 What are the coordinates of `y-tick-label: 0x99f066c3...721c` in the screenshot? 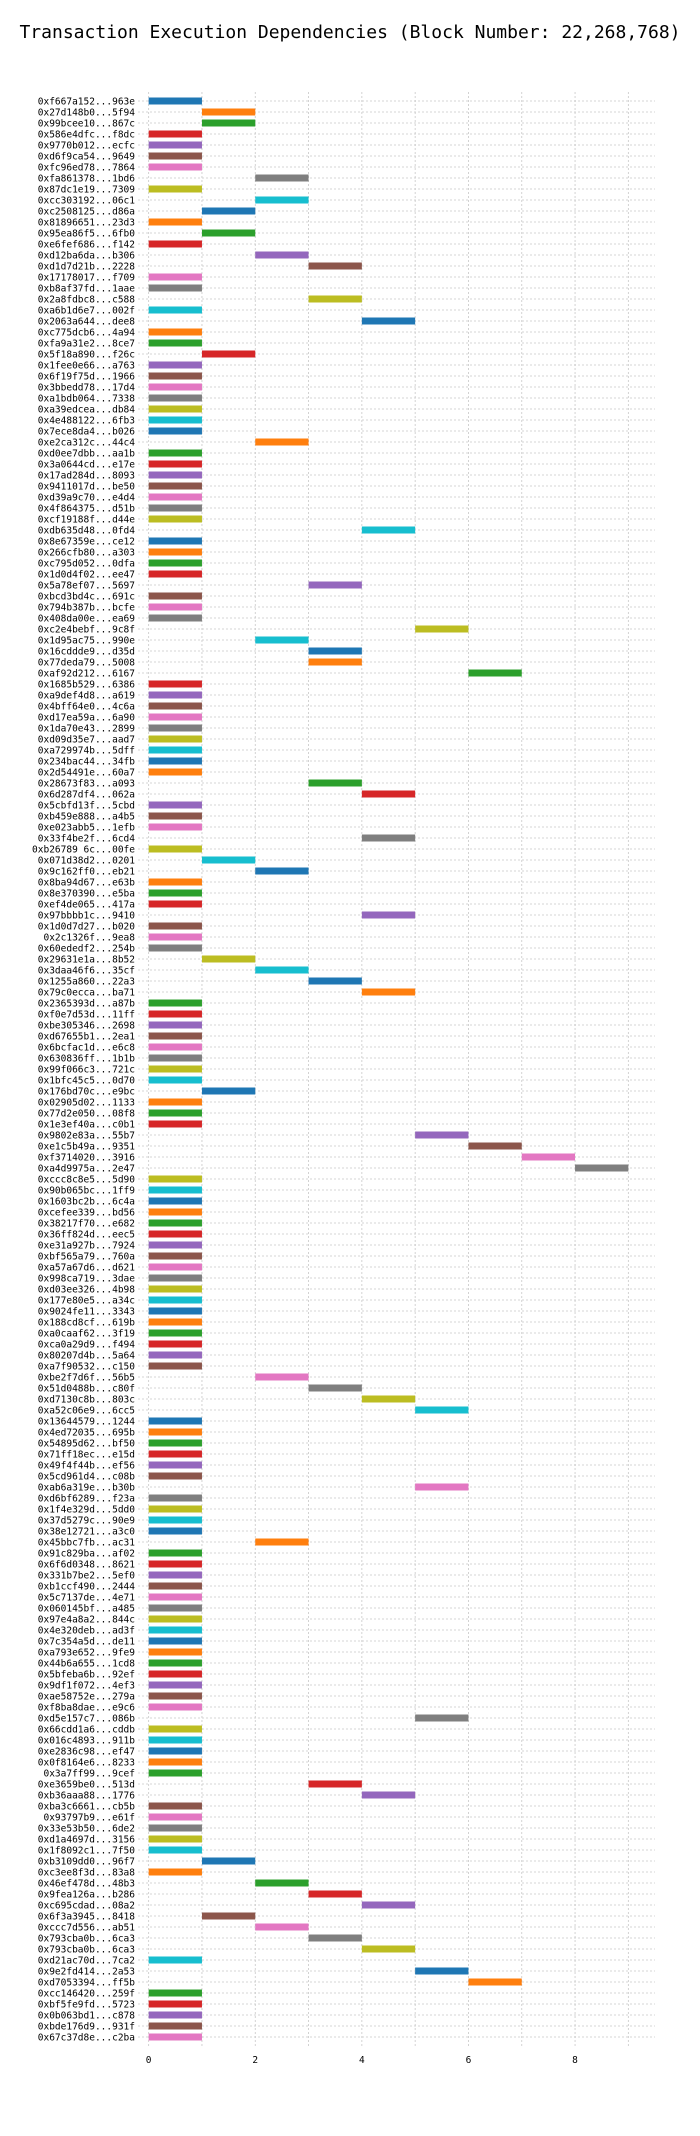 It's located at (86, 1069).